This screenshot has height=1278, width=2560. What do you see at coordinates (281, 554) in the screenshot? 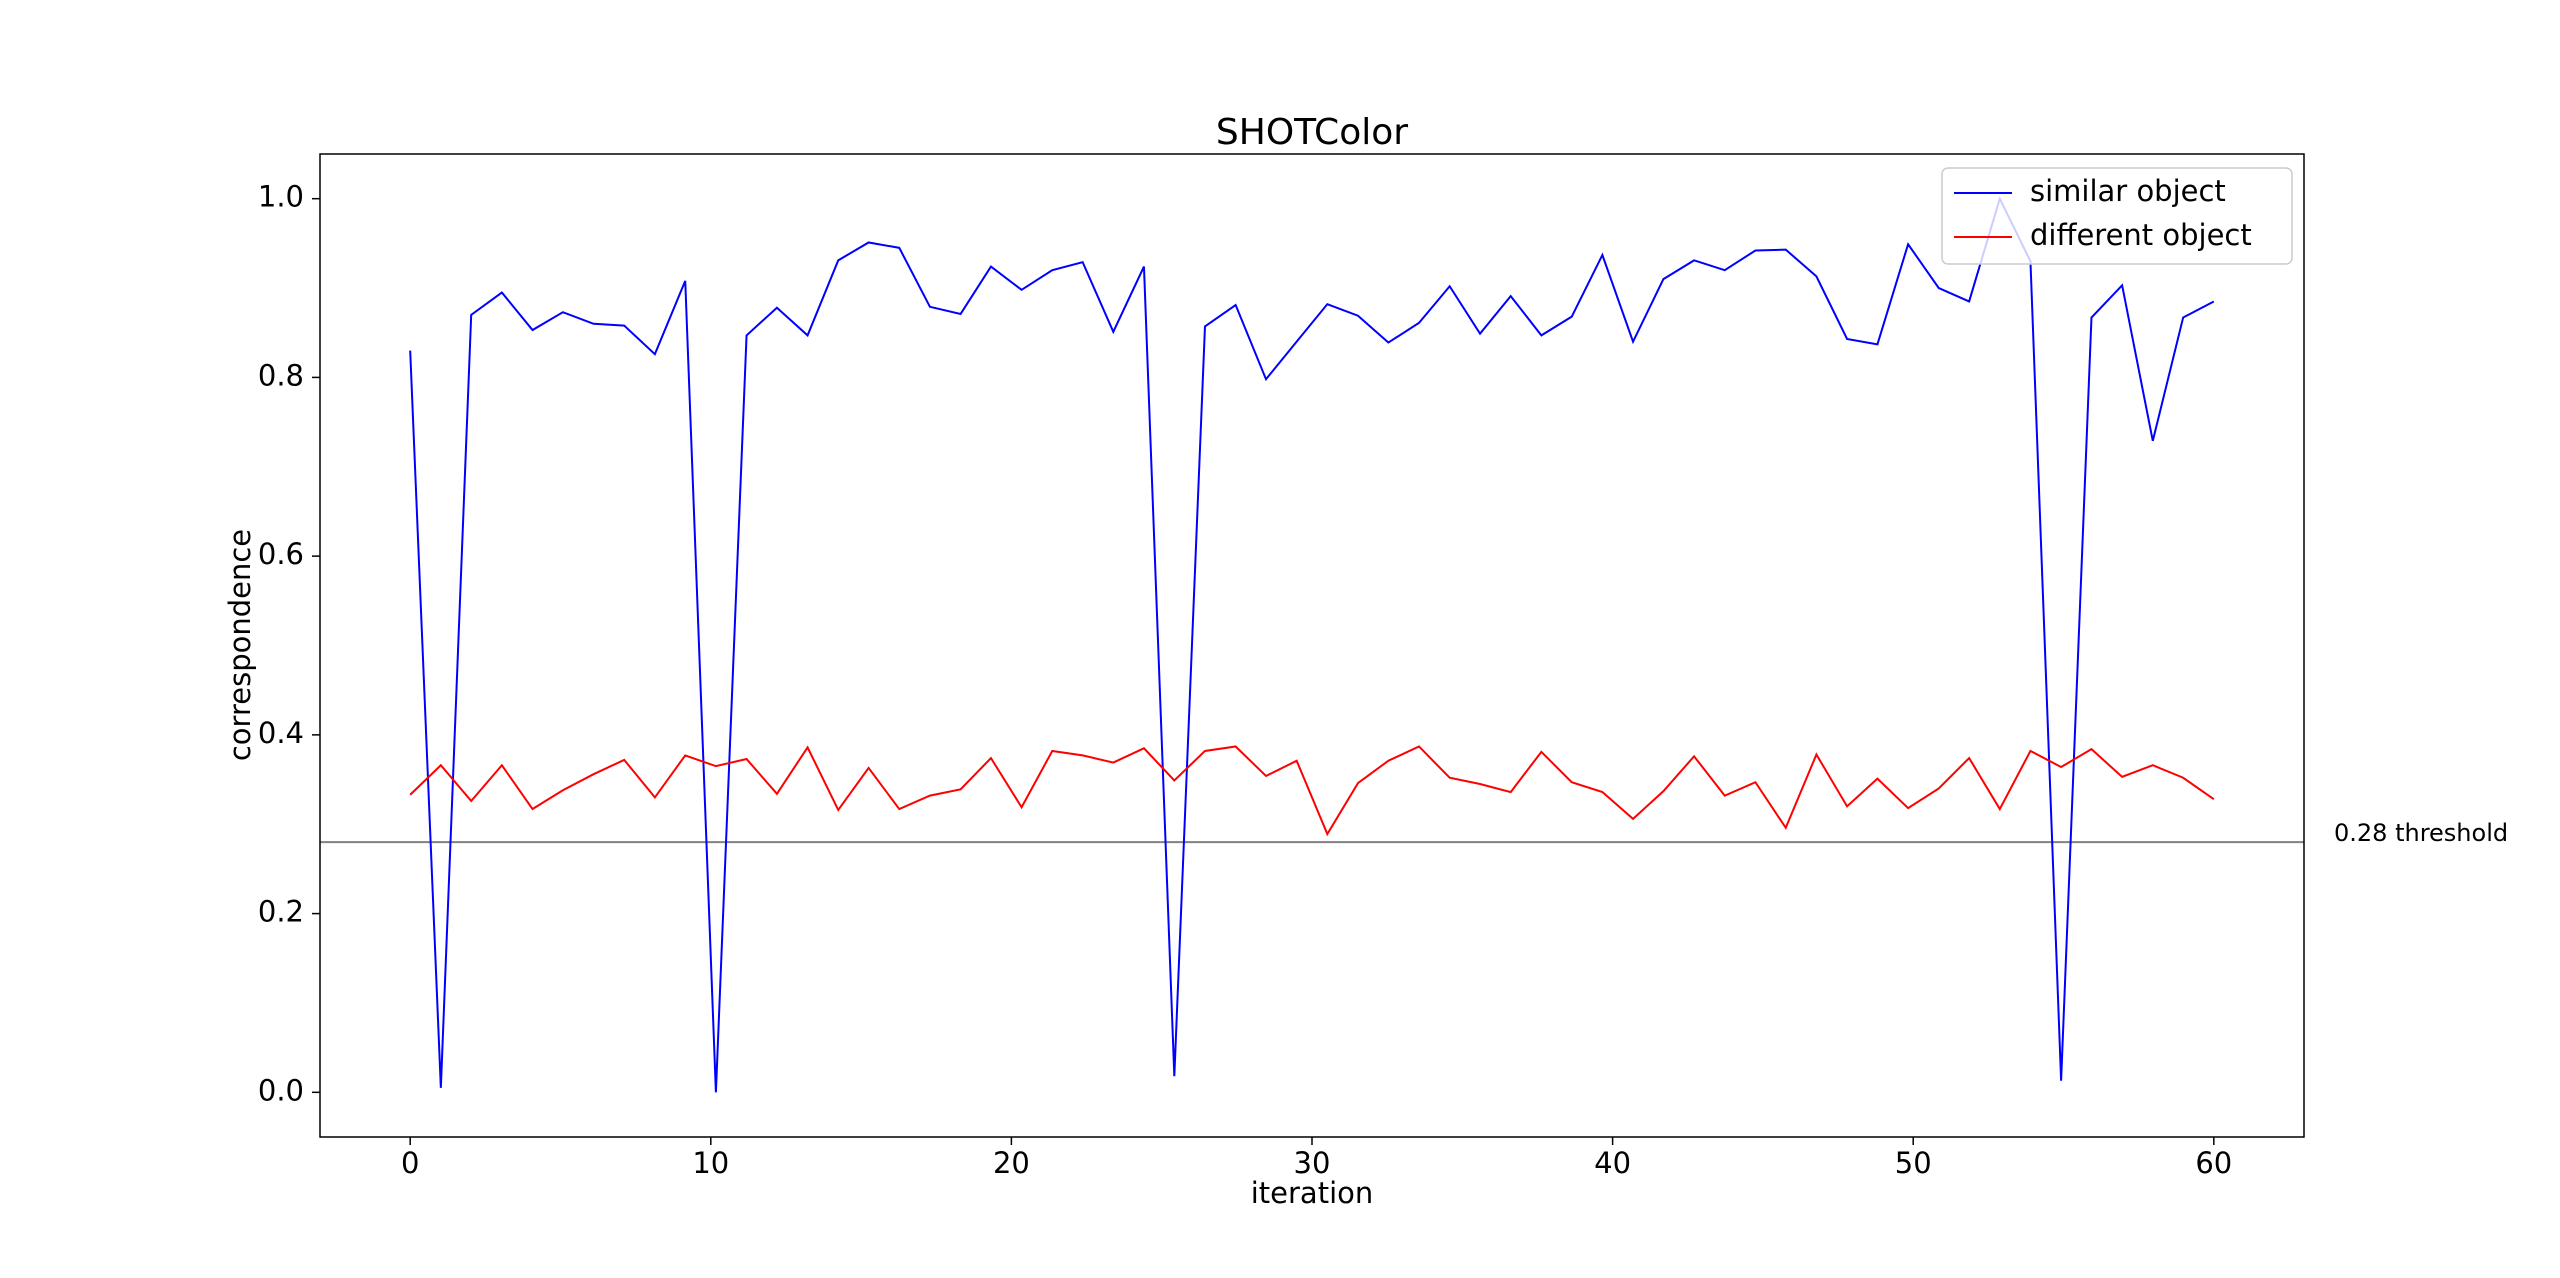
I see `y-tick-label: 0.6` at bounding box center [281, 554].